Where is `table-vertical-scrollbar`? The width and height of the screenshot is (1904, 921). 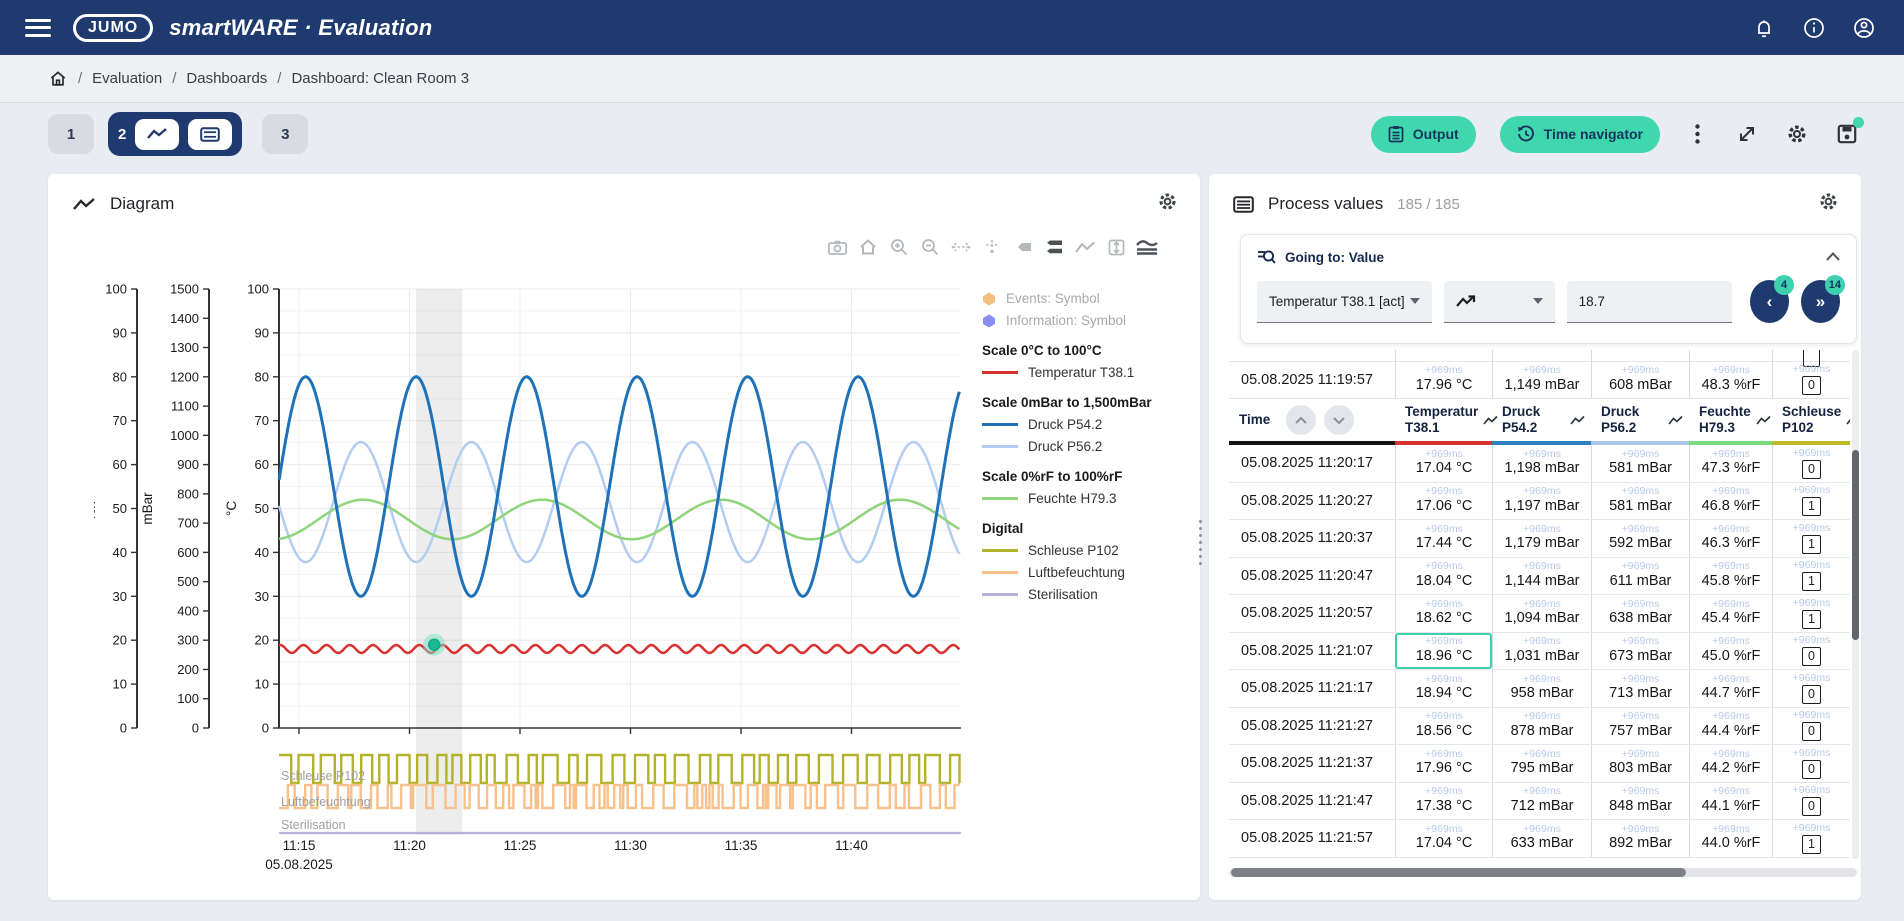 table-vertical-scrollbar is located at coordinates (1855, 604).